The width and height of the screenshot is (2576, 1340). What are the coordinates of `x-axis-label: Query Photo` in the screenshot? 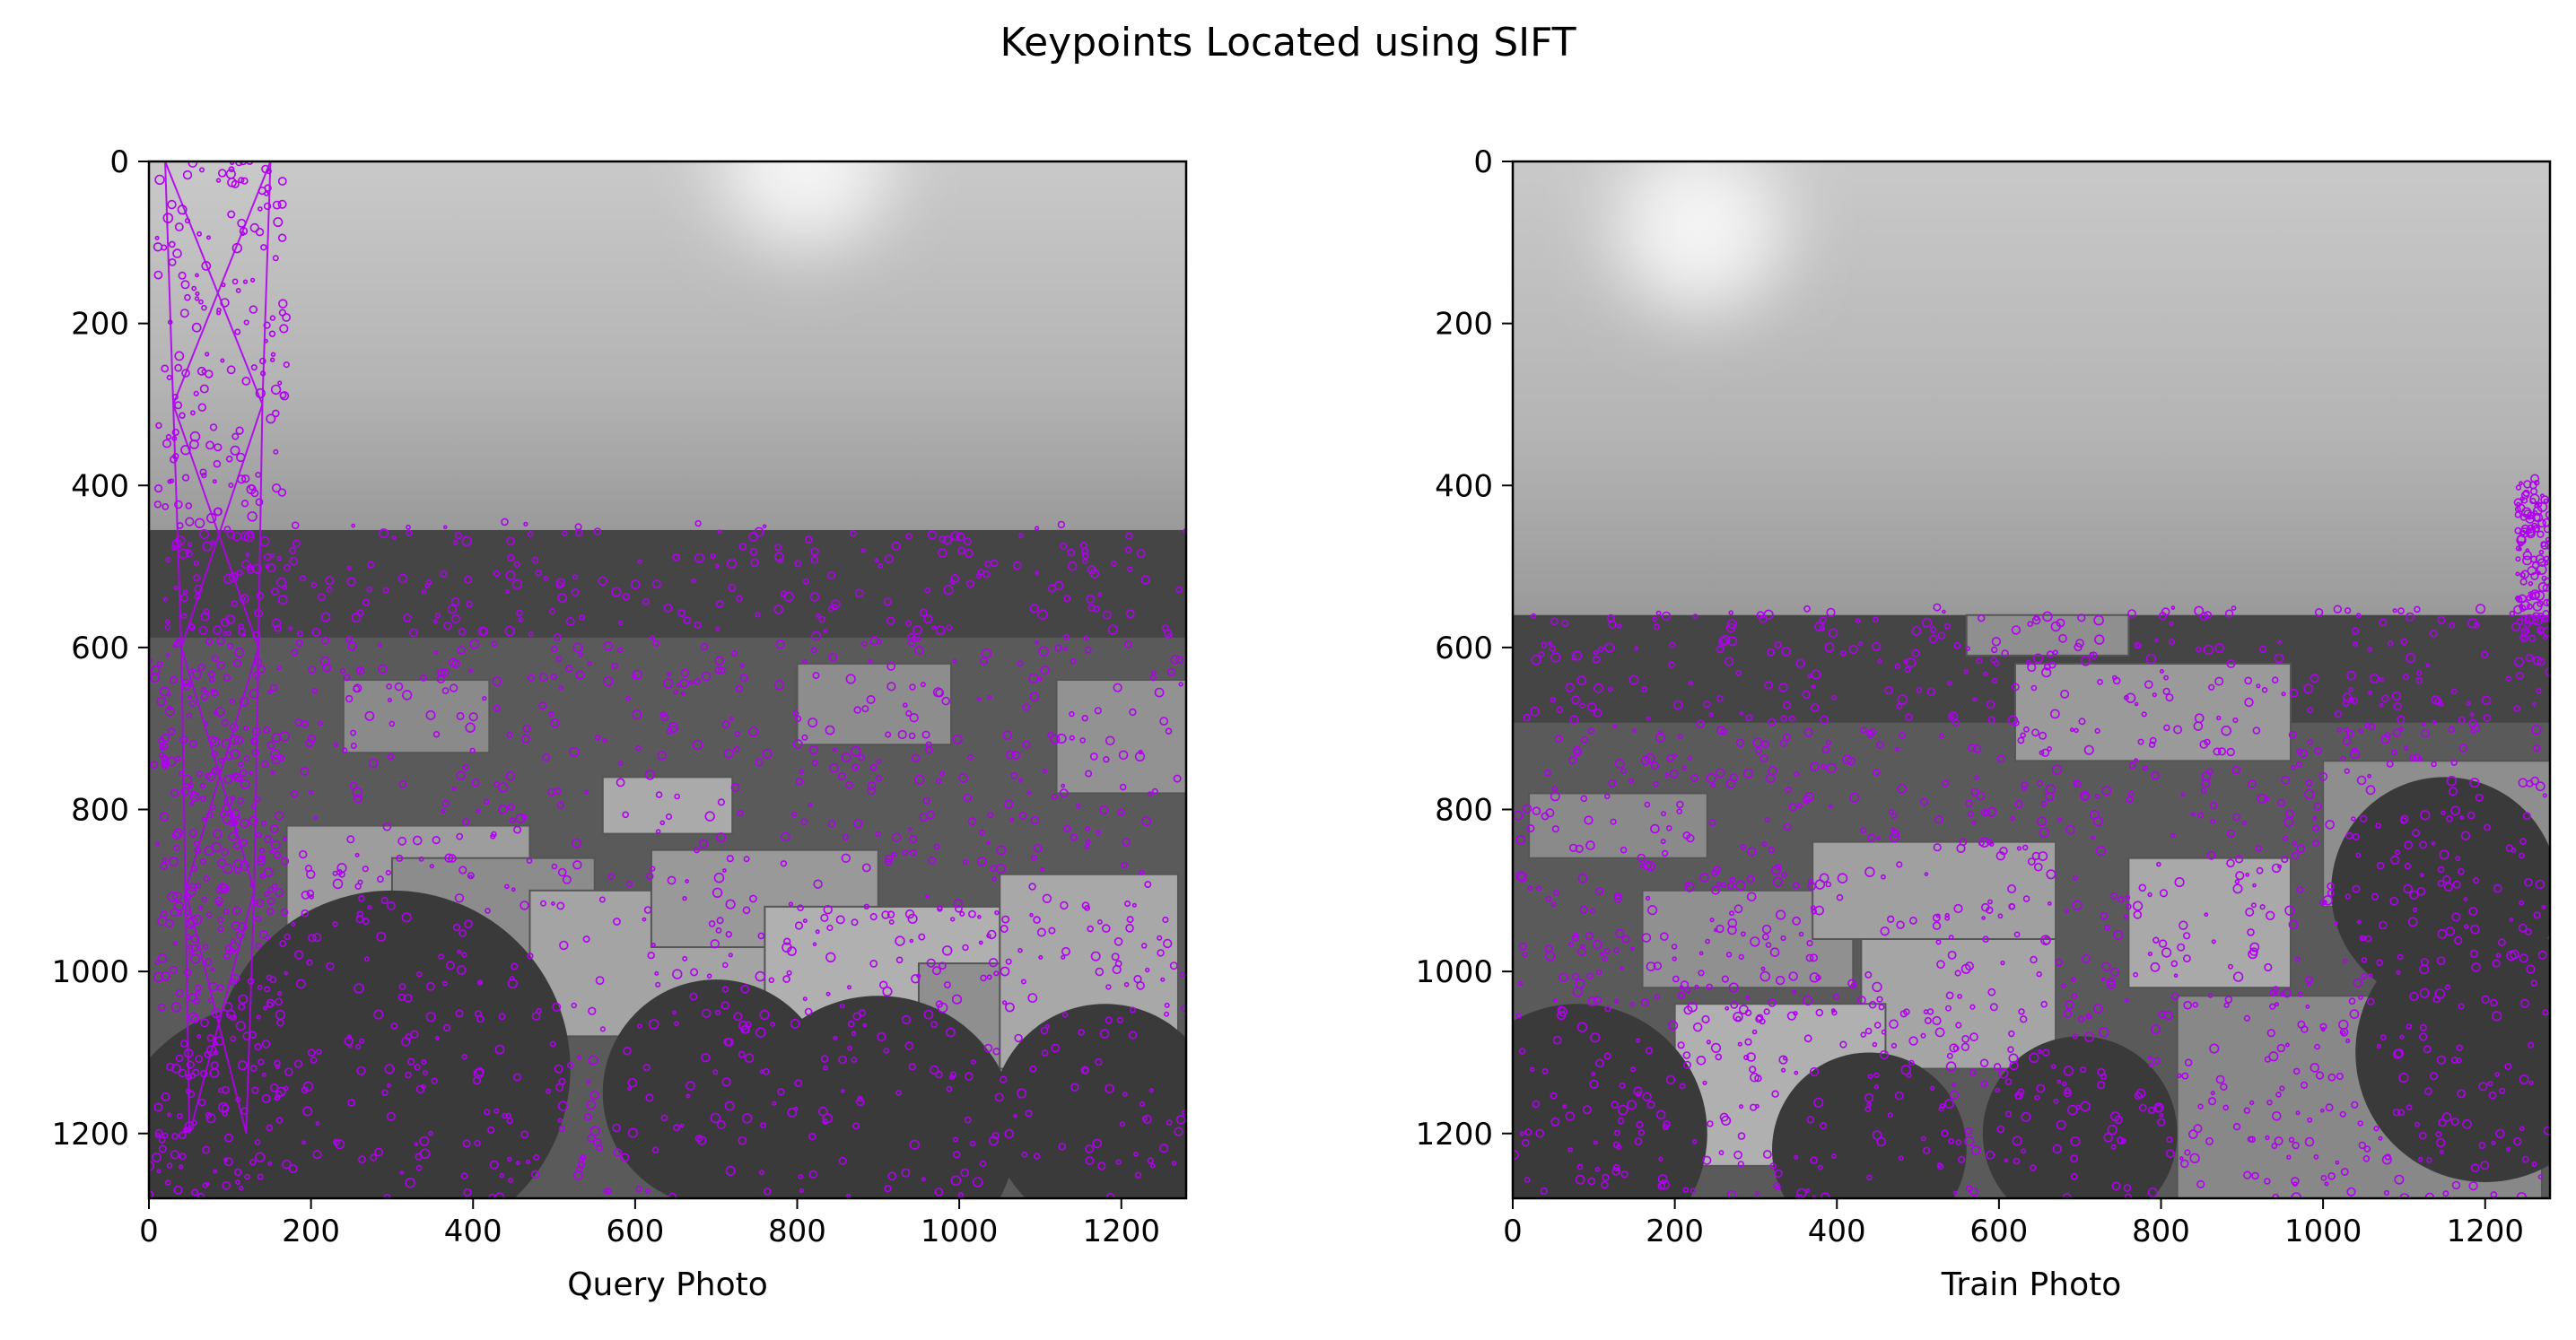 It's located at (667, 1284).